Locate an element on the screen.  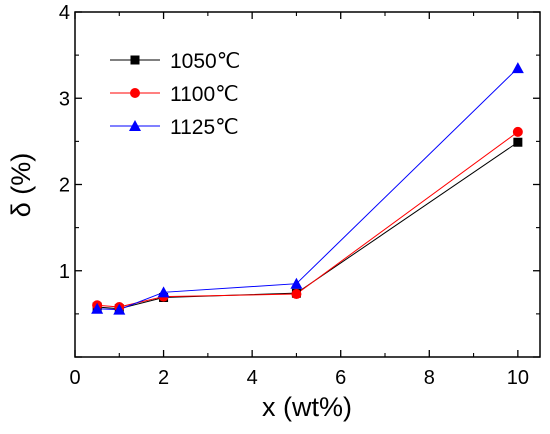
x-tick-label: 4 is located at coordinates (252, 378).